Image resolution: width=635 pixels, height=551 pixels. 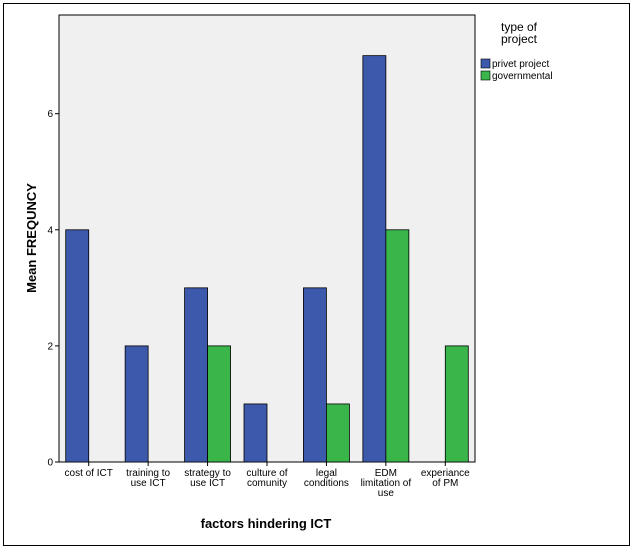 I want to click on x-tick-label-line: limitation of, so click(x=386, y=483).